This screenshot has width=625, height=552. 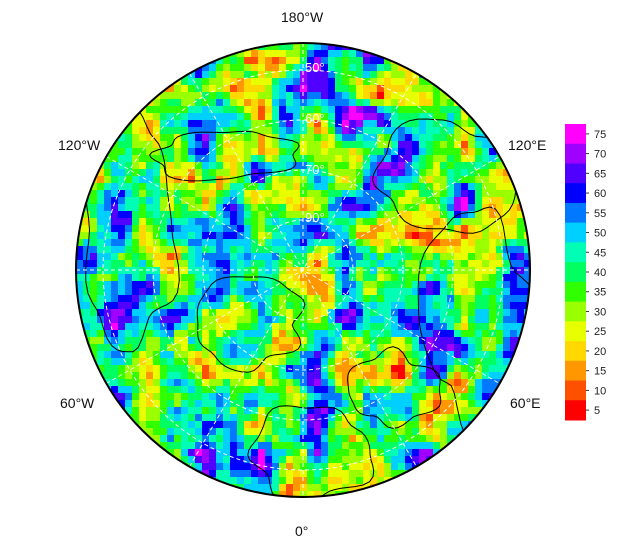 I want to click on colorbar-tick-label: 70, so click(x=600, y=155).